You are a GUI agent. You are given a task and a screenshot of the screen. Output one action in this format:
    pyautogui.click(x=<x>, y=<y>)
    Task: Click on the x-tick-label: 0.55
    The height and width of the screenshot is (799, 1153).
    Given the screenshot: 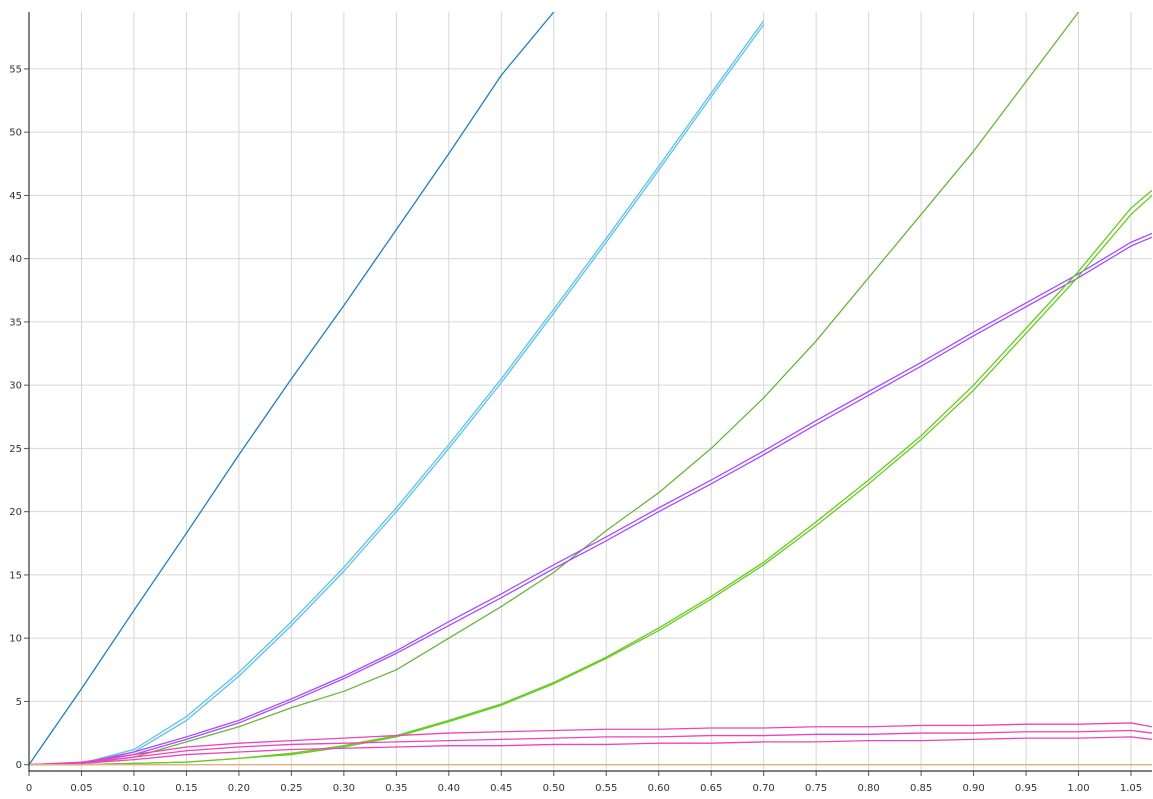 What is the action you would take?
    pyautogui.click(x=606, y=788)
    